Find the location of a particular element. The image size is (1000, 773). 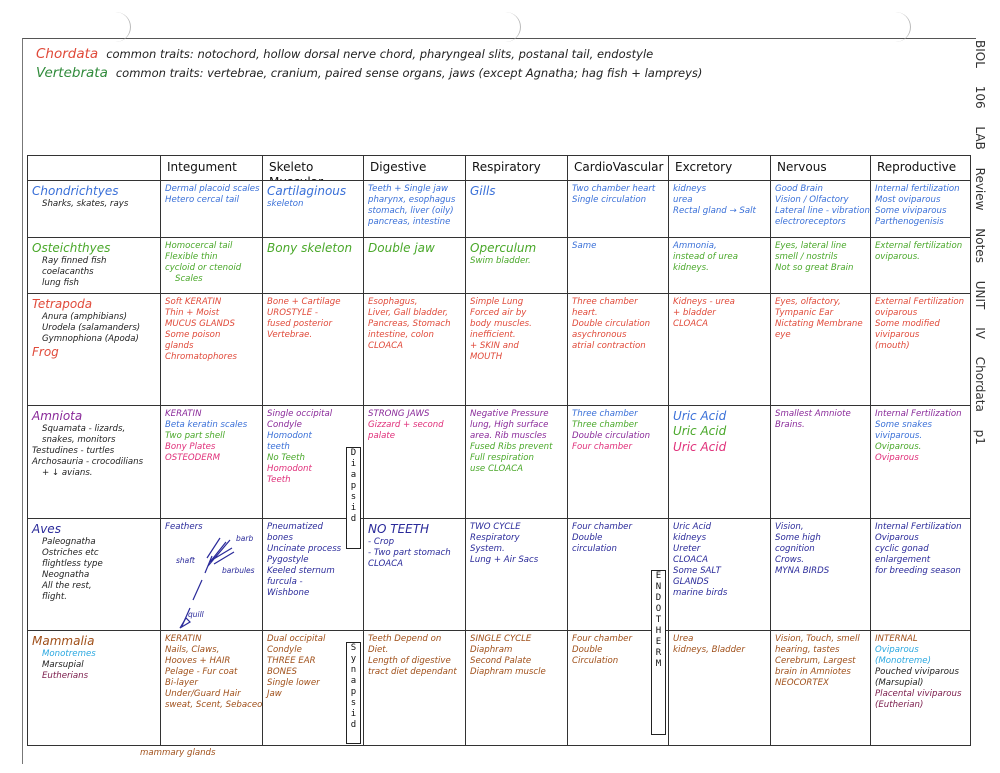

note-line: Pancreas, Stomach is located at coordinates (409, 324).